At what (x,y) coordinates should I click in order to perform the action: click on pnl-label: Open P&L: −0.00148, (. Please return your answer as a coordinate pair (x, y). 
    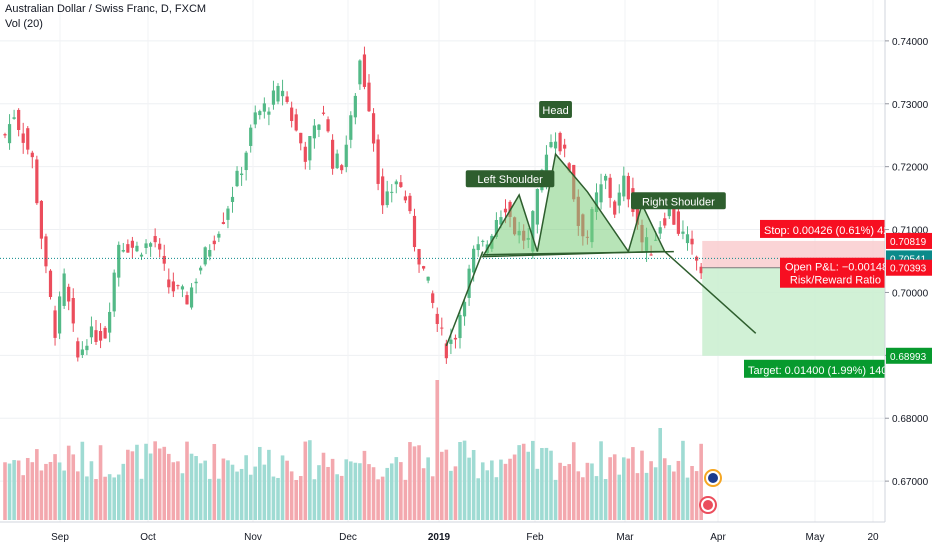
    Looking at the image, I should click on (841, 268).